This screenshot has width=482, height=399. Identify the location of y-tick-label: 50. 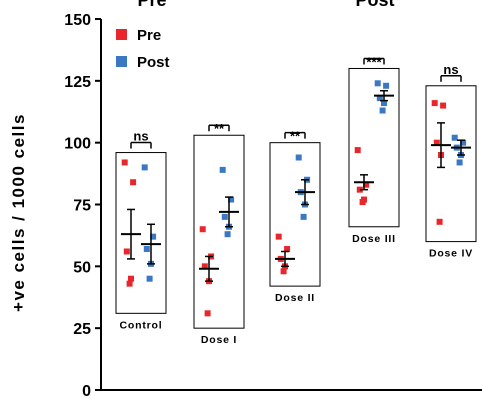
(82, 267).